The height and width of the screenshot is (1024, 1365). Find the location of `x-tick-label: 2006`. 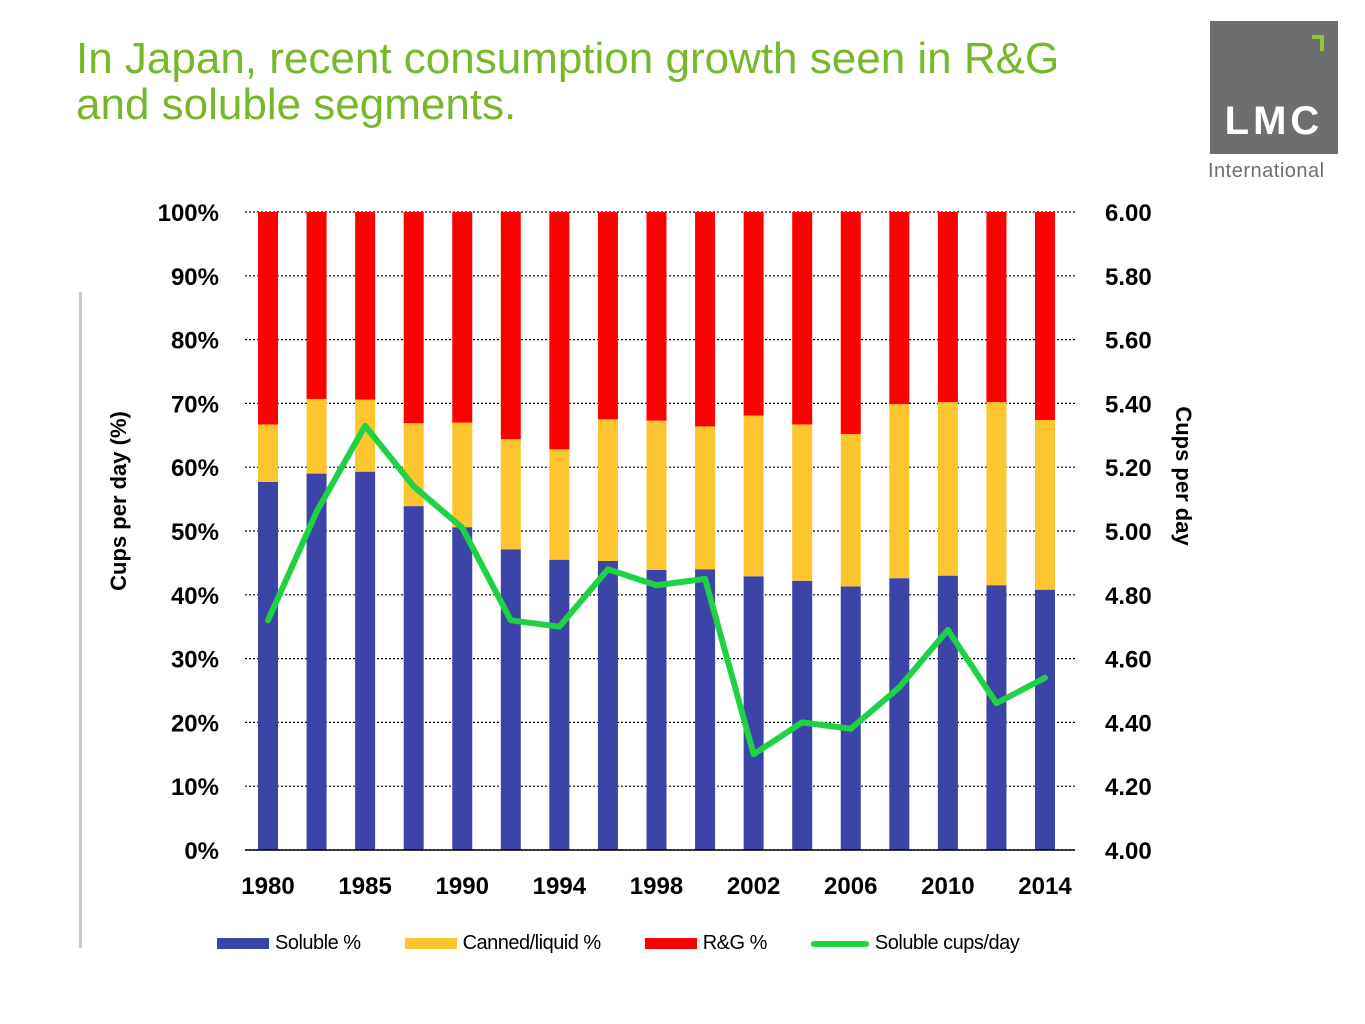

x-tick-label: 2006 is located at coordinates (850, 886).